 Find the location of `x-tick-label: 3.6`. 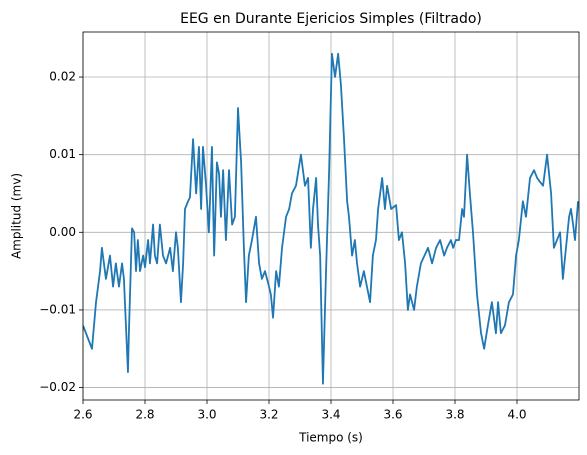

x-tick-label: 3.6 is located at coordinates (392, 415).